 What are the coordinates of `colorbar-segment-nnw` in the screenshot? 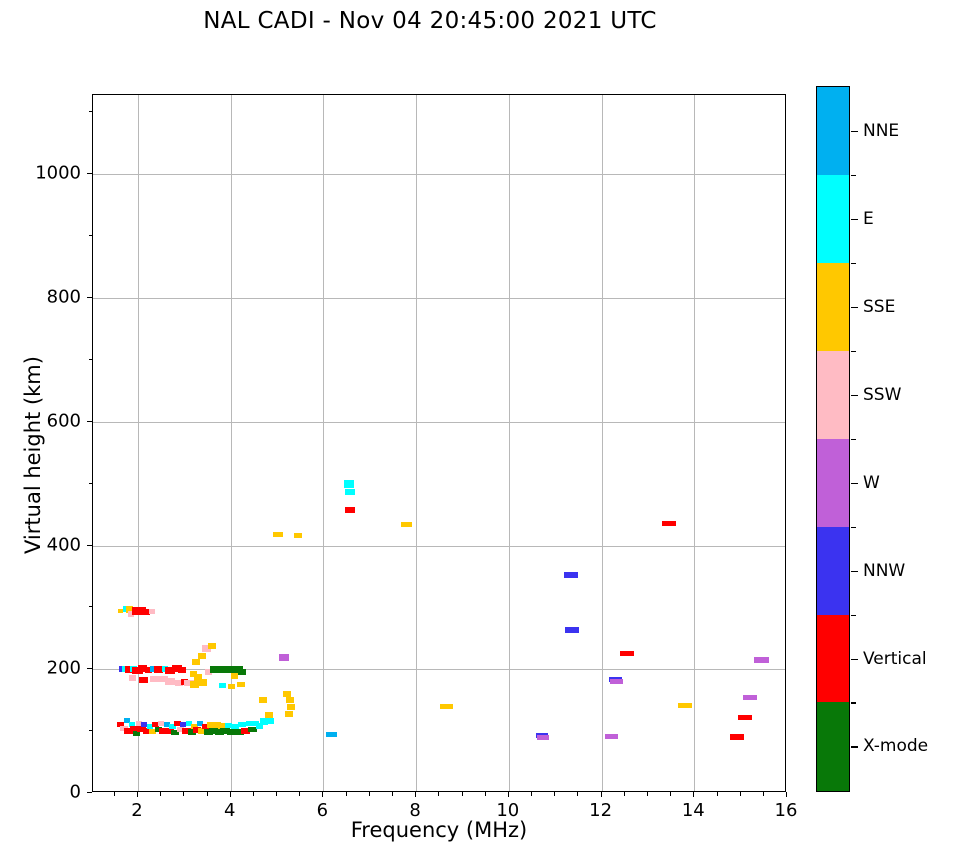 It's located at (833, 571).